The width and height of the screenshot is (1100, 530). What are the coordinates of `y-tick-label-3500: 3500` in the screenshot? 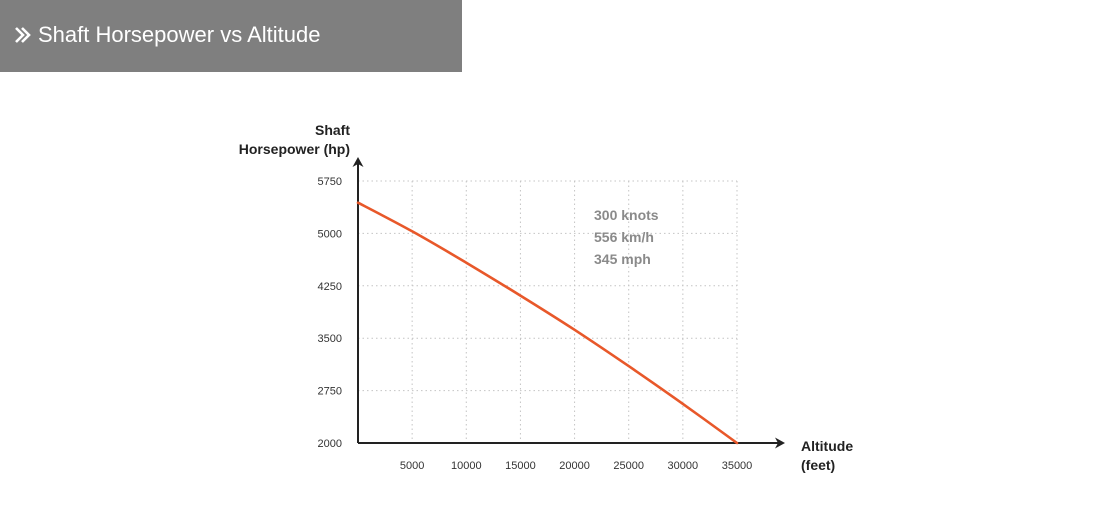 It's located at (330, 339).